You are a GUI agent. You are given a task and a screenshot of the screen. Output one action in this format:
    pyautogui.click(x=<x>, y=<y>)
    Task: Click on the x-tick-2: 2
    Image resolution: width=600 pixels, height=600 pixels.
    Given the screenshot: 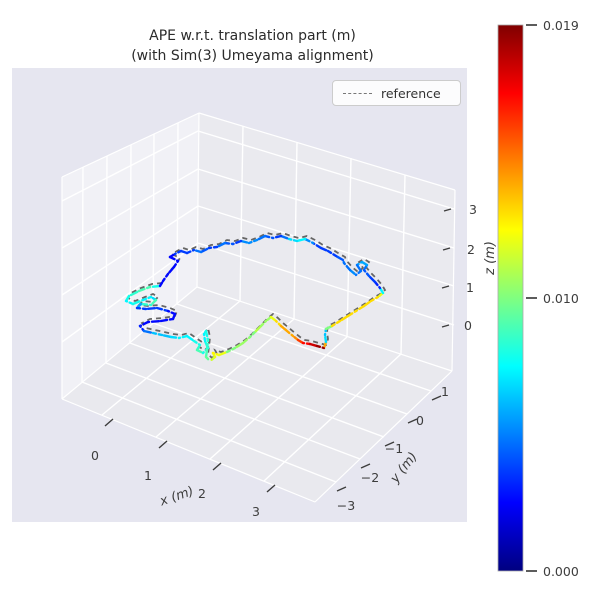 What is the action you would take?
    pyautogui.click(x=202, y=493)
    